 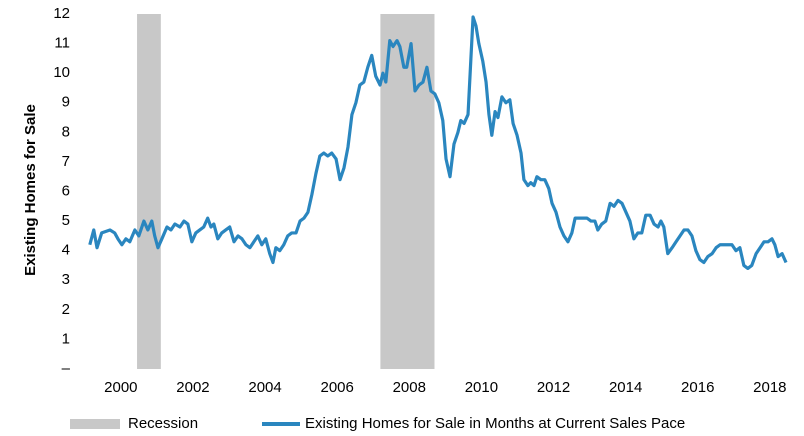 What do you see at coordinates (30, 190) in the screenshot?
I see `y-axis-label: Existing Homes for Sale` at bounding box center [30, 190].